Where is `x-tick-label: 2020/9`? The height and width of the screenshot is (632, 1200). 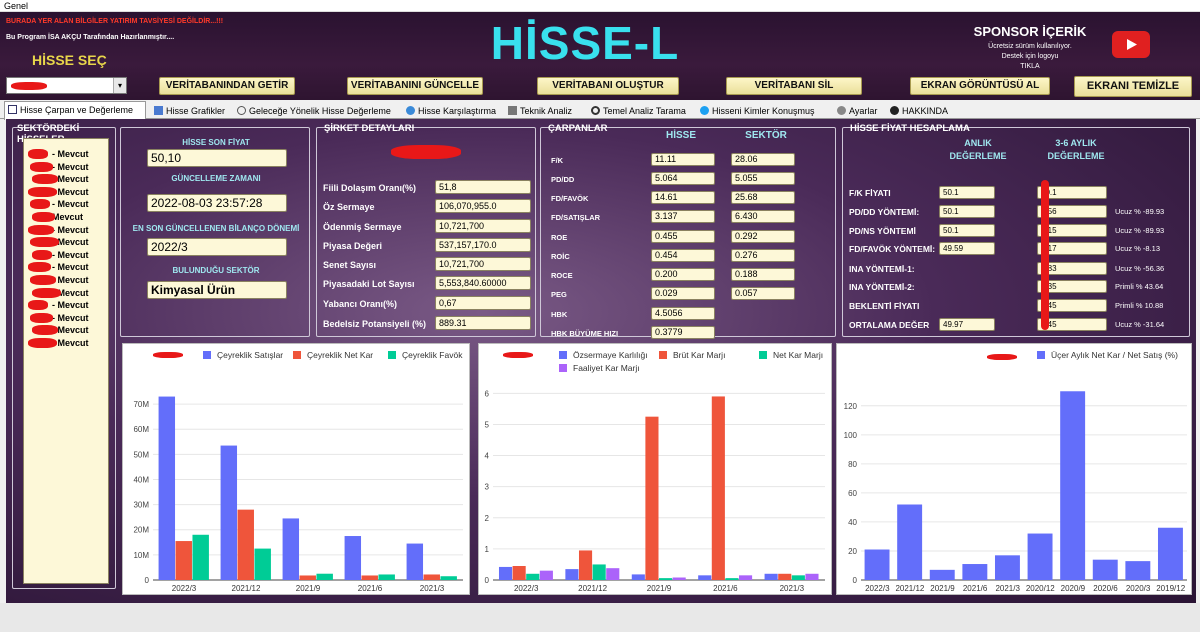 x-tick-label: 2020/9 is located at coordinates (1073, 588).